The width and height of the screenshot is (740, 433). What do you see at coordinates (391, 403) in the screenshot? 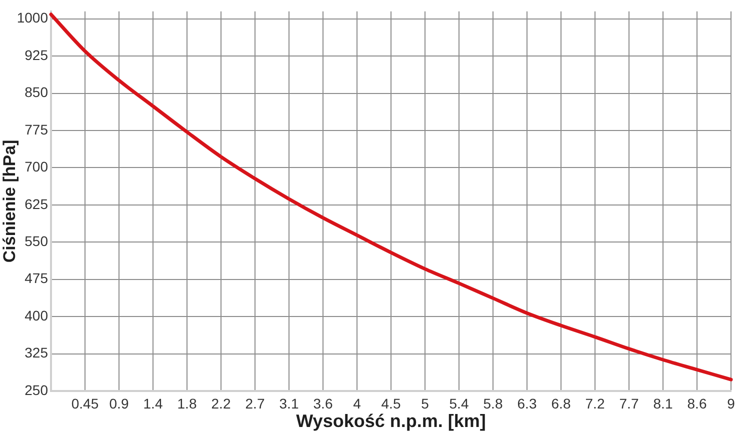
I see `x-tick-label: 4.5` at bounding box center [391, 403].